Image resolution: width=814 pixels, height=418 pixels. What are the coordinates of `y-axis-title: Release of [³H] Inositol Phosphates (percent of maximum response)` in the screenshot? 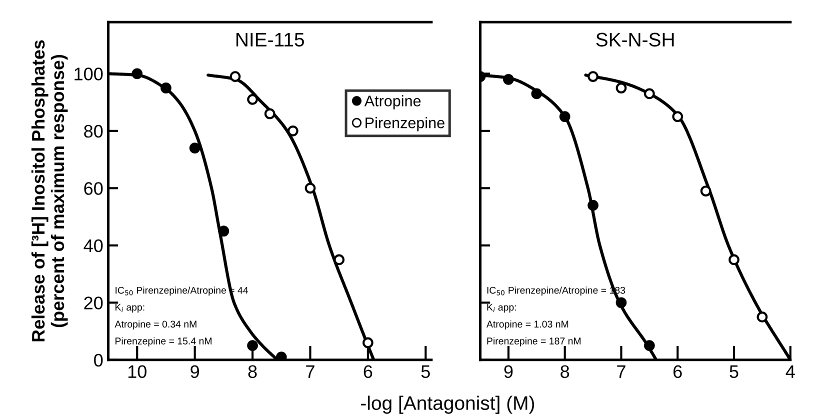 It's located at (49, 191).